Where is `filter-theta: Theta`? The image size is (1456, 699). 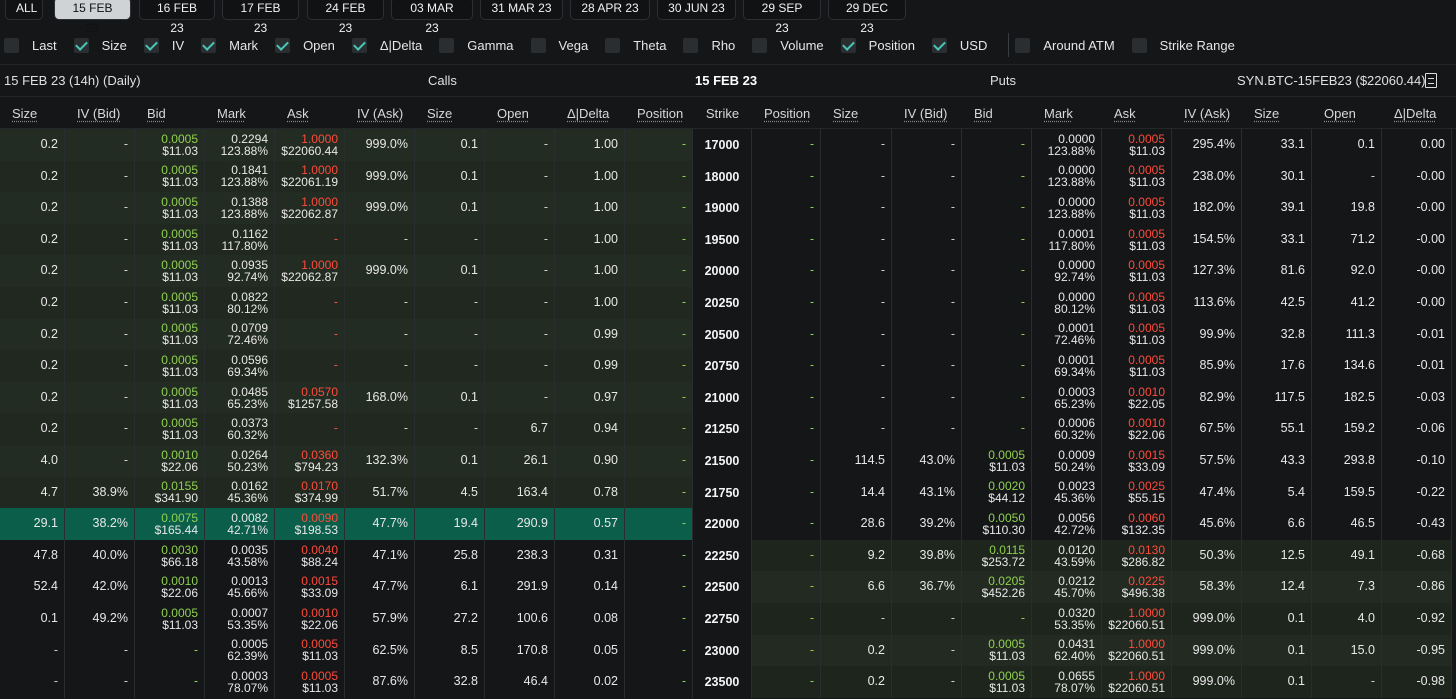 filter-theta: Theta is located at coordinates (635, 45).